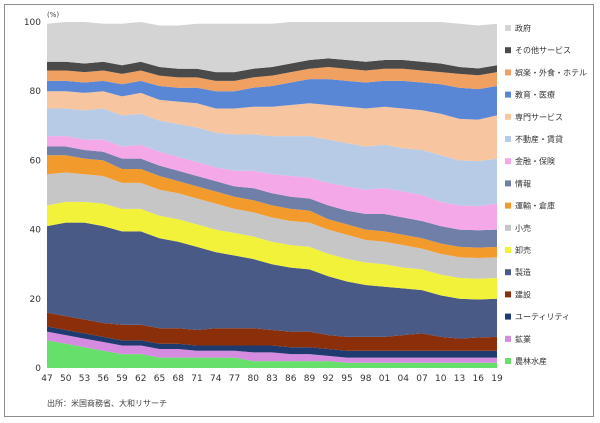 The image size is (600, 423). What do you see at coordinates (159, 379) in the screenshot?
I see `x-tick-label: 65` at bounding box center [159, 379].